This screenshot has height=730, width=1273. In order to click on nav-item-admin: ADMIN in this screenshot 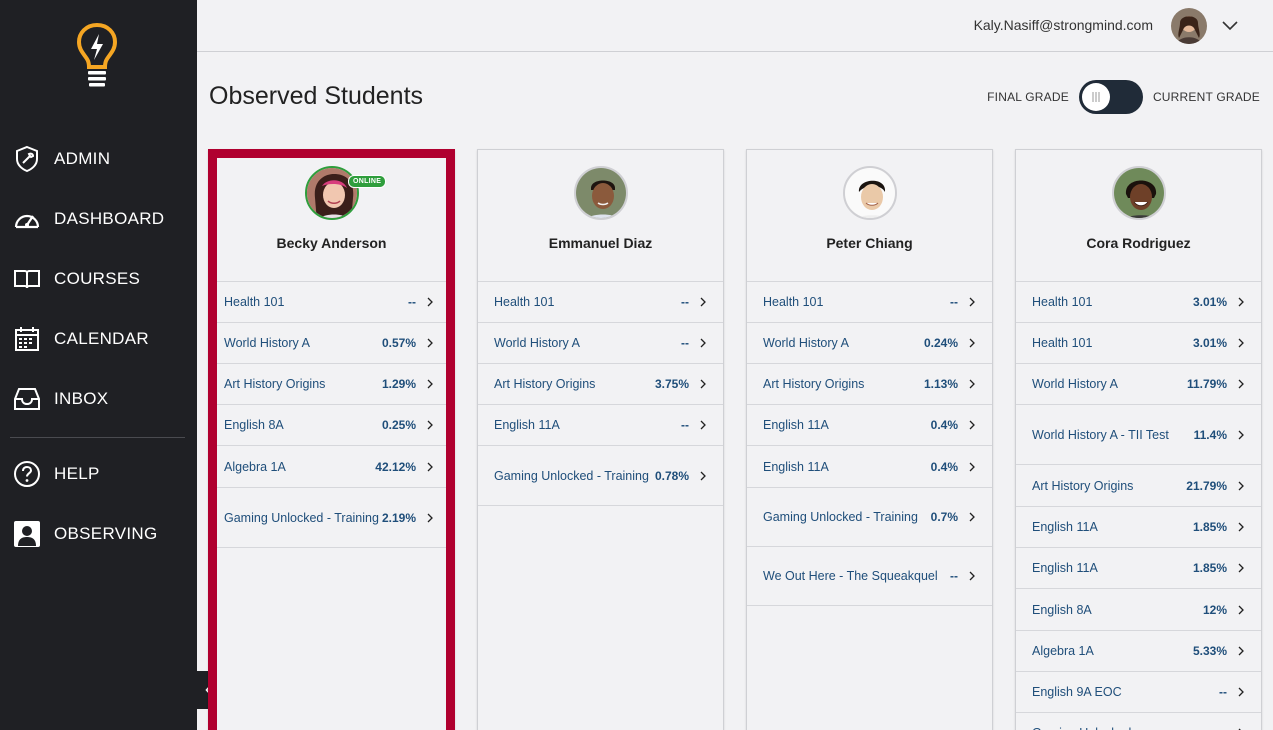, I will do `click(98, 159)`.